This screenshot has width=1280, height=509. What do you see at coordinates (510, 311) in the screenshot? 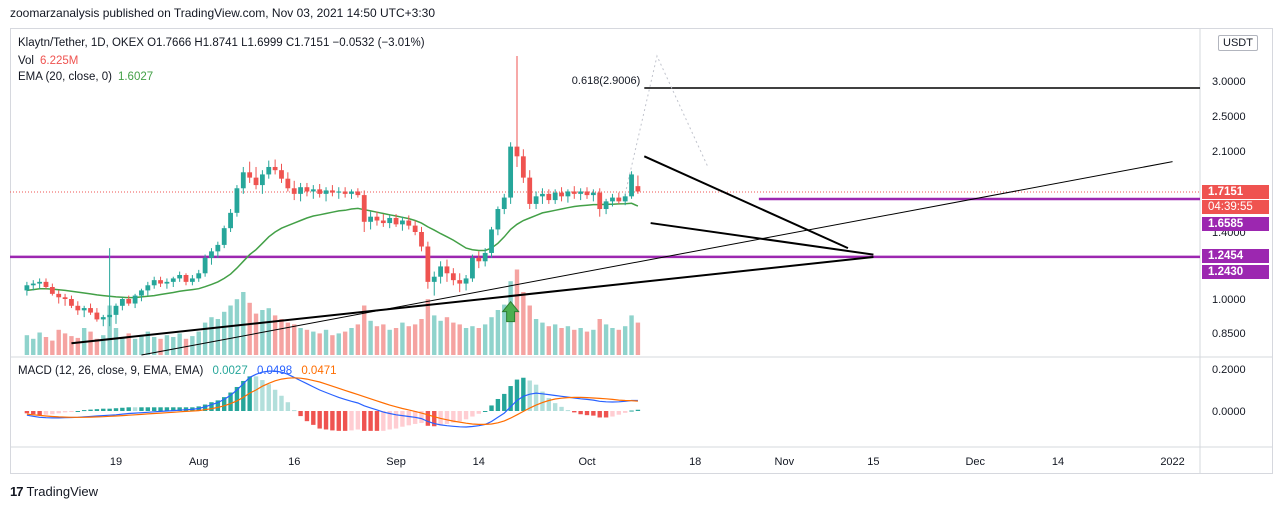
I see `arrow-up-icon` at bounding box center [510, 311].